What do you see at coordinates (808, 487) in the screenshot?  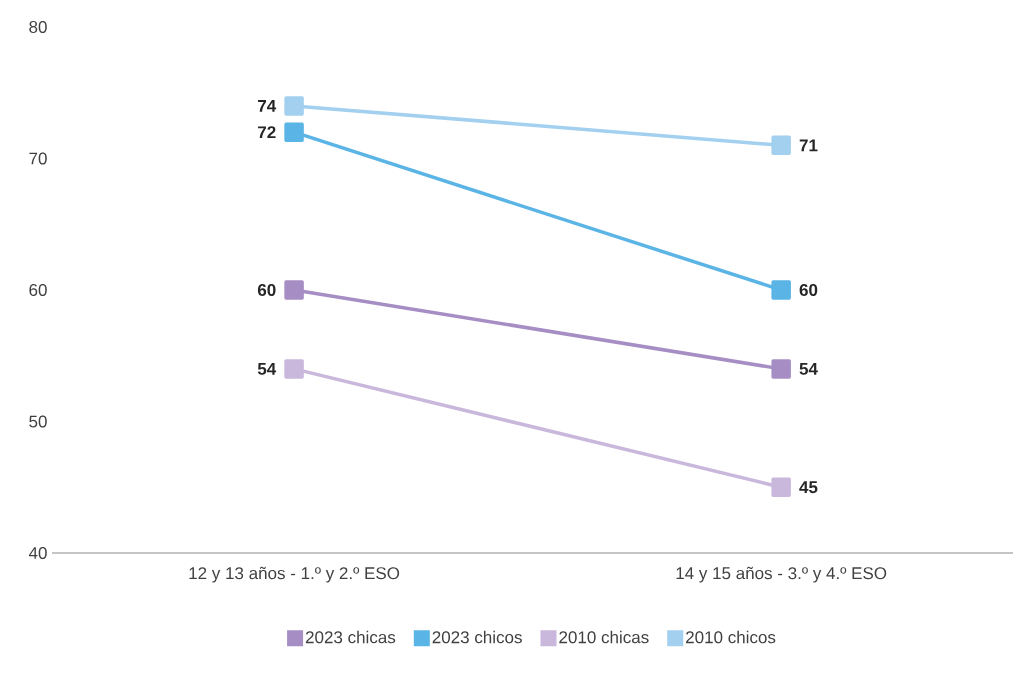 I see `data-label: 45` at bounding box center [808, 487].